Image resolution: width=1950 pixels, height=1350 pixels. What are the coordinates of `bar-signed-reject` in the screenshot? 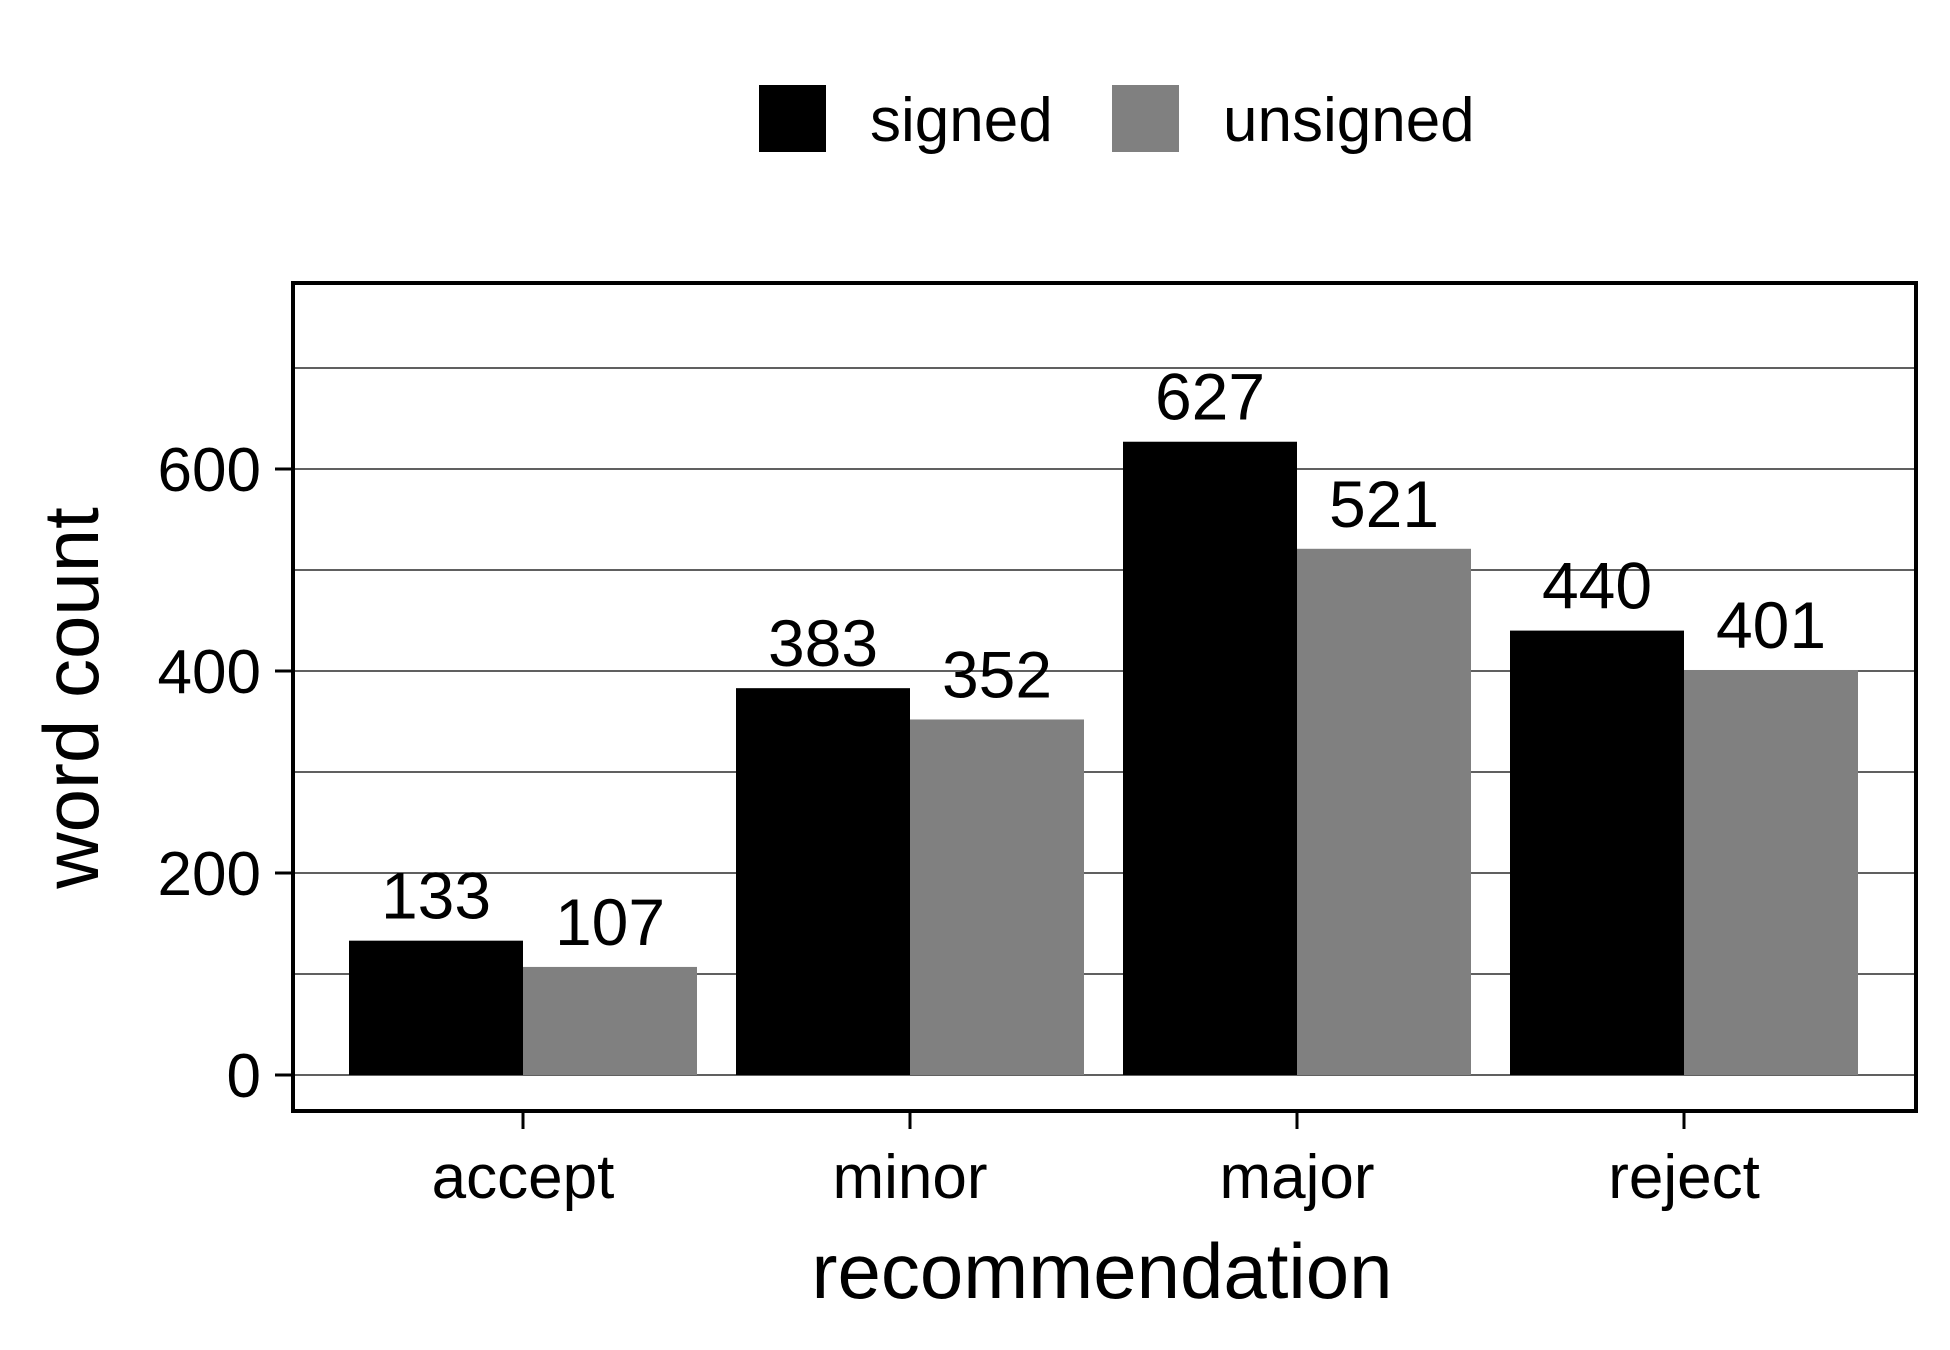 It's located at (1597, 852).